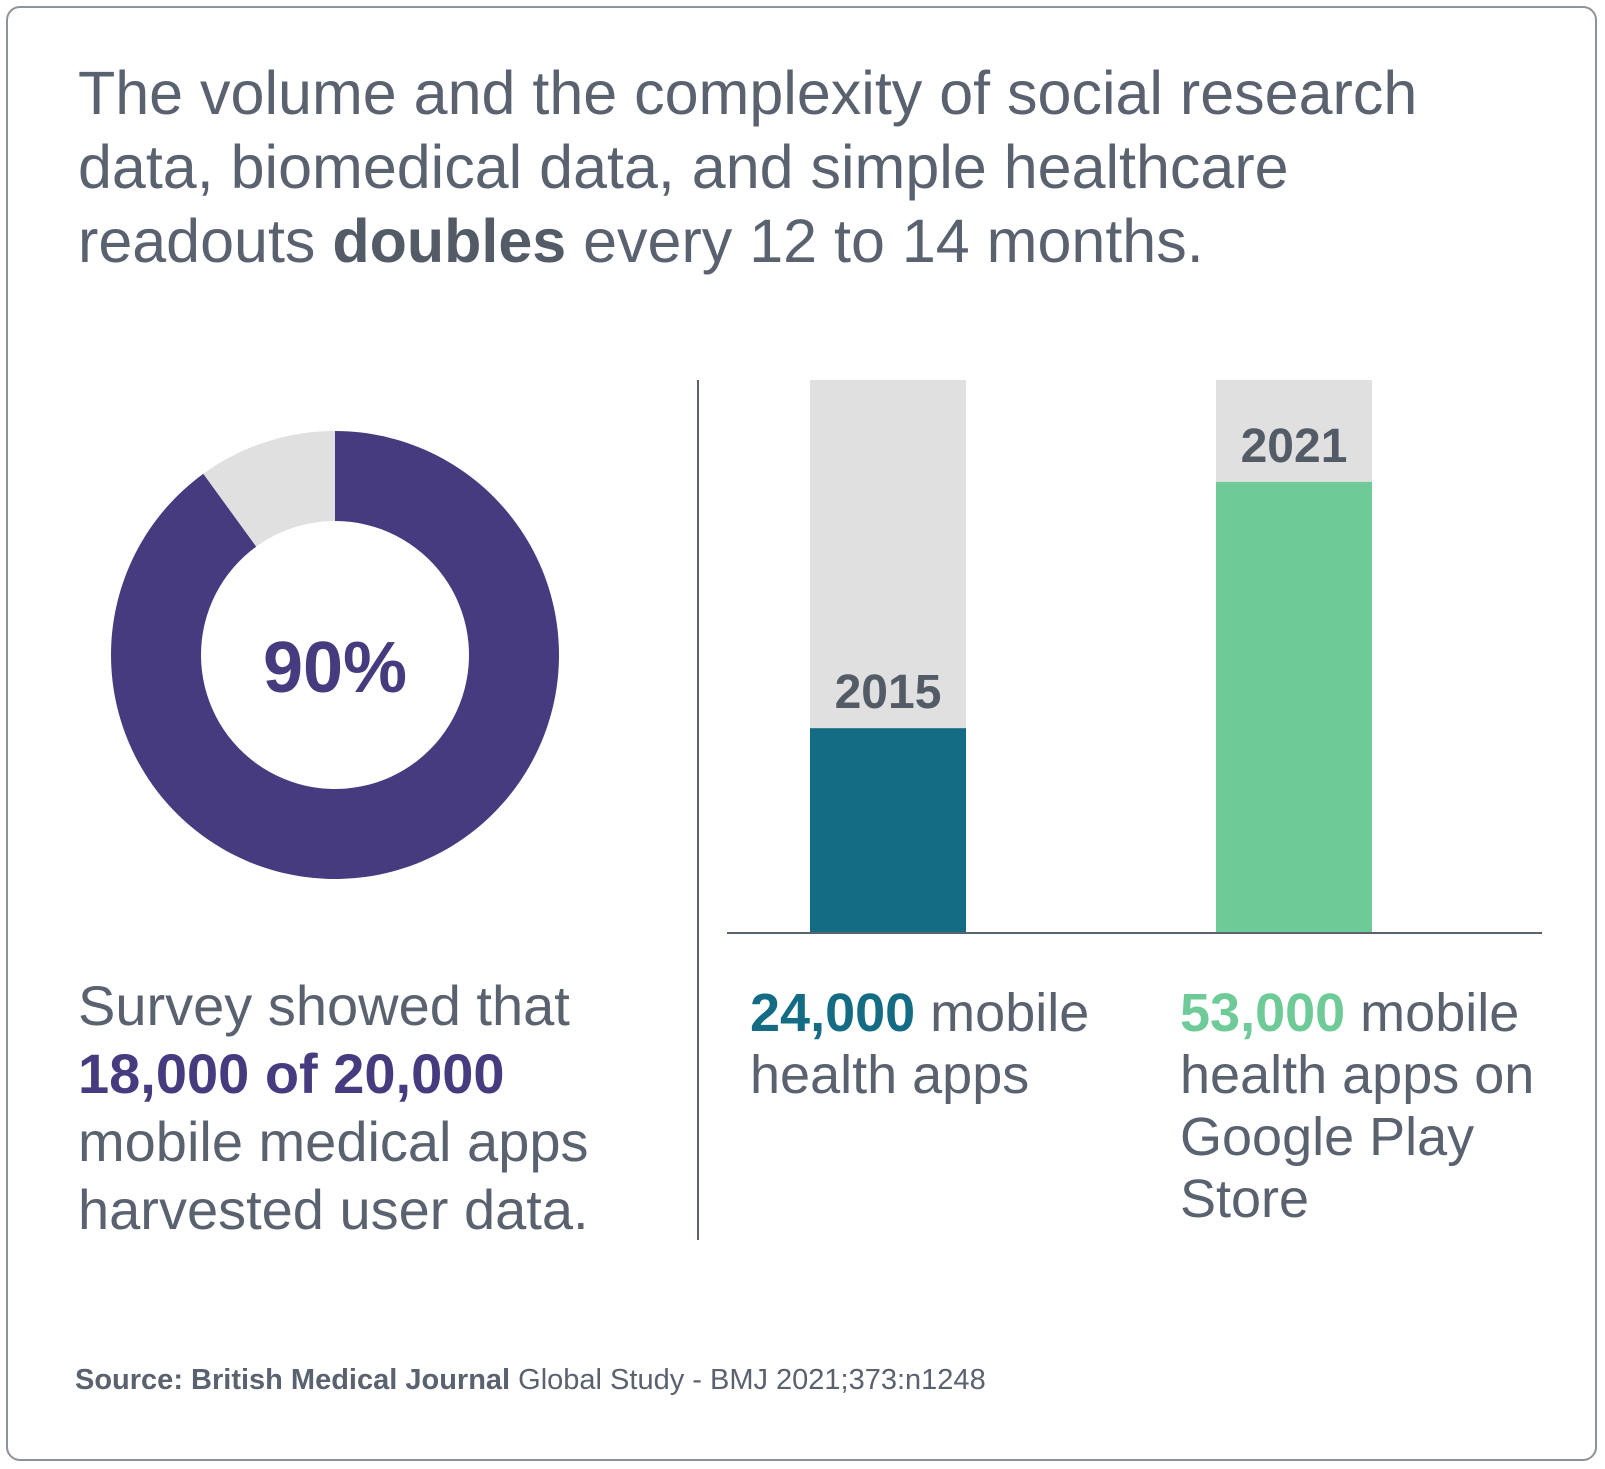 Image resolution: width=1605 pixels, height=1469 pixels. Describe the element at coordinates (1357, 1106) in the screenshot. I see `bar-caption-2021-text: mobile health apps on Google Play Store` at that location.